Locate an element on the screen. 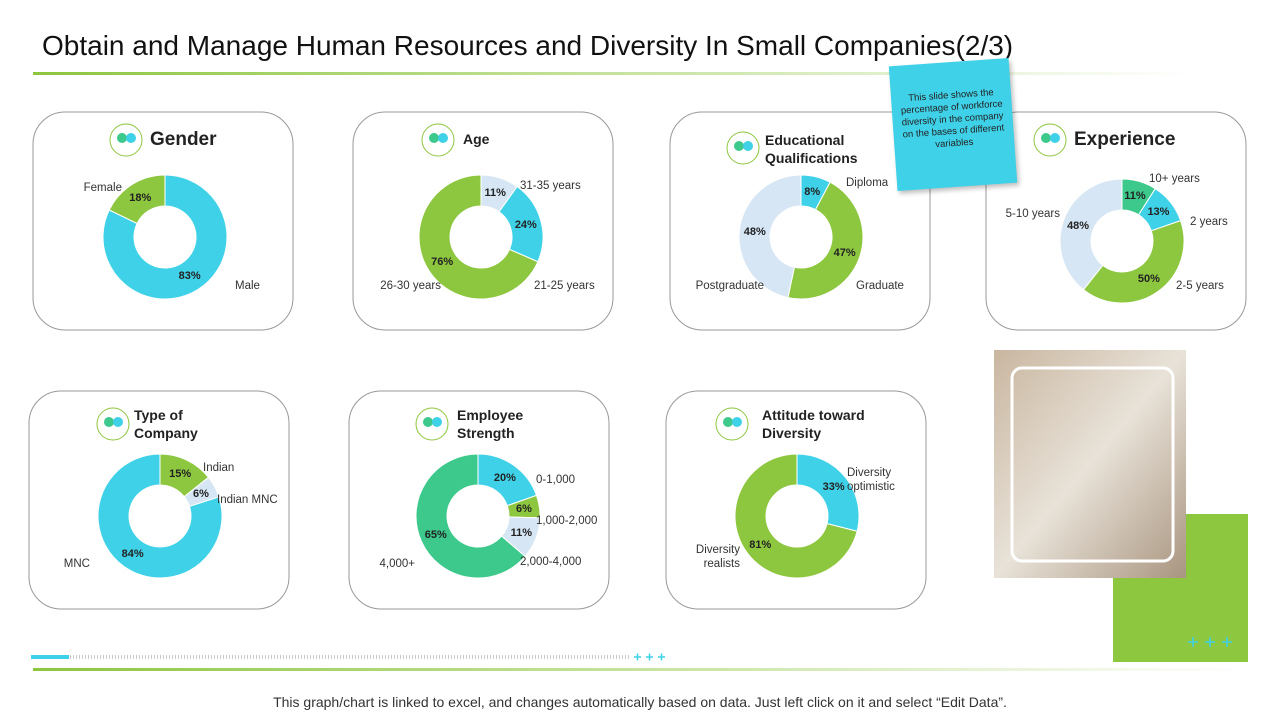  category-label: 0-1,000 is located at coordinates (556, 480).